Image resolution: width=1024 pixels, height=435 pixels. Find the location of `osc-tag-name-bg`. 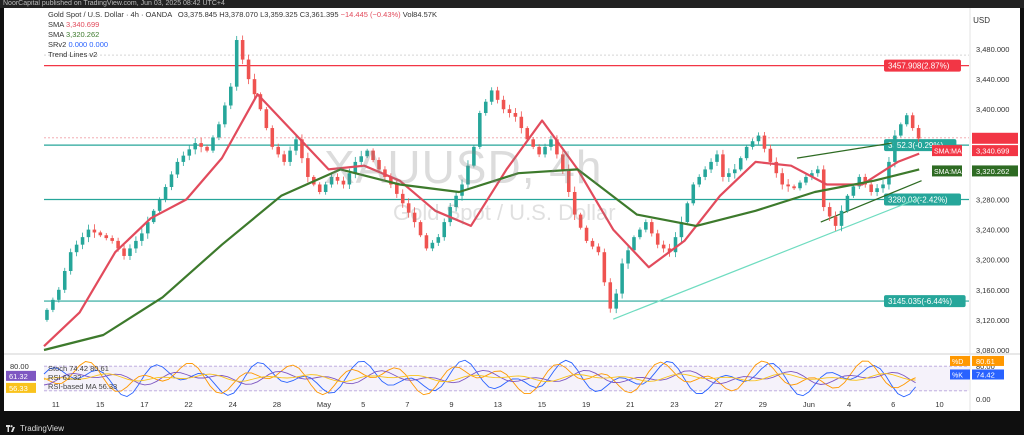

osc-tag-name-bg is located at coordinates (960, 374).